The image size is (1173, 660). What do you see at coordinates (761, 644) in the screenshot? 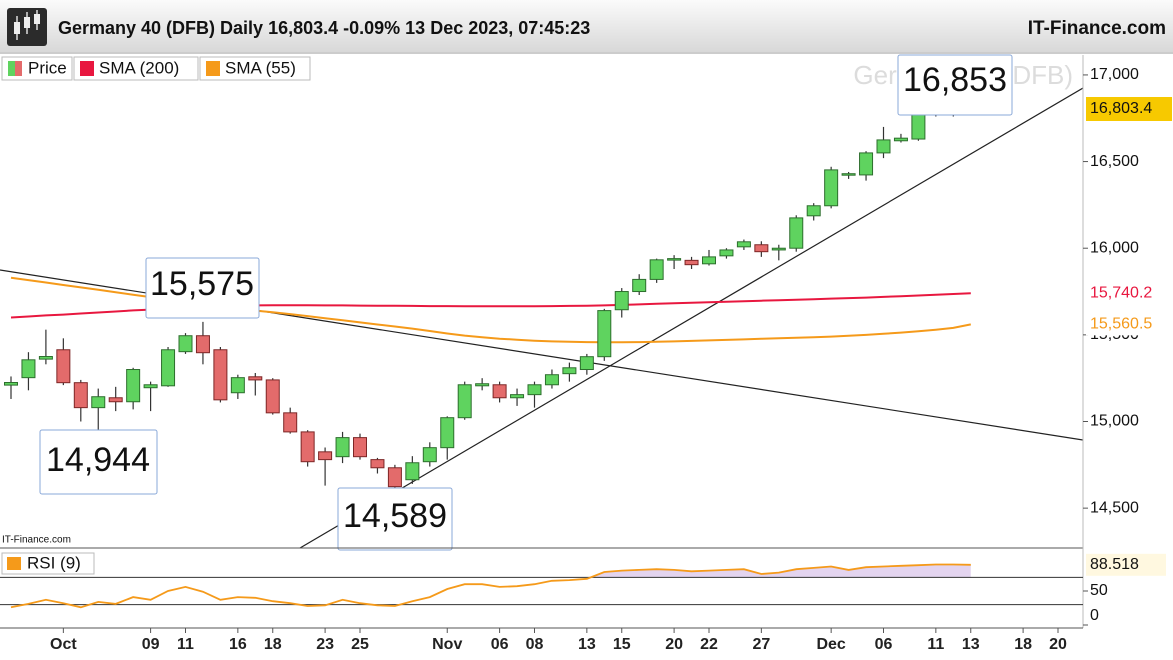
I see `x-tick-label: 27` at bounding box center [761, 644].